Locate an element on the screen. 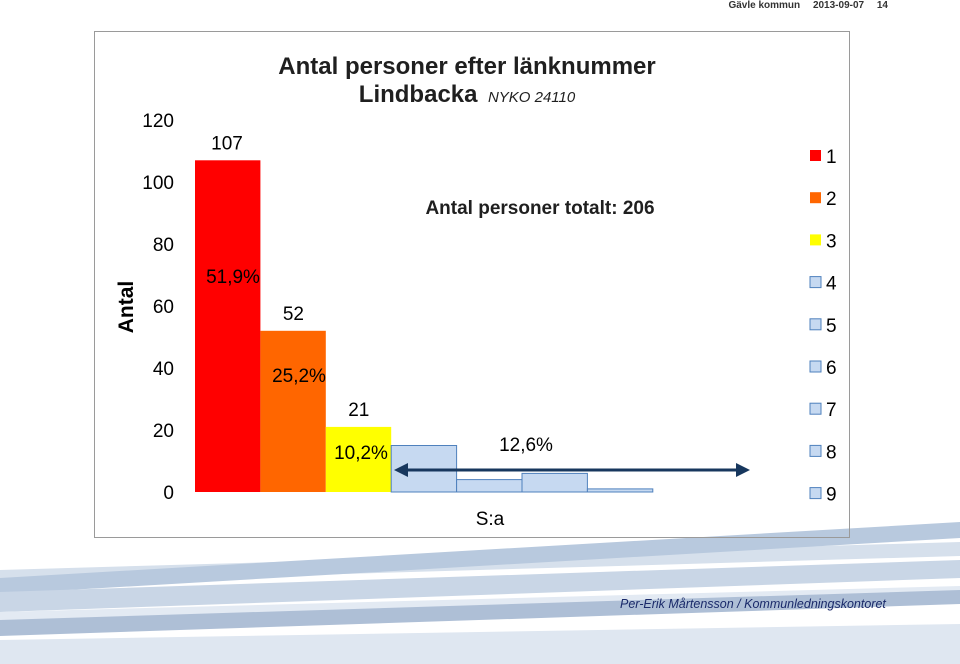 The width and height of the screenshot is (960, 664). legend-label-8: 8 is located at coordinates (831, 452).